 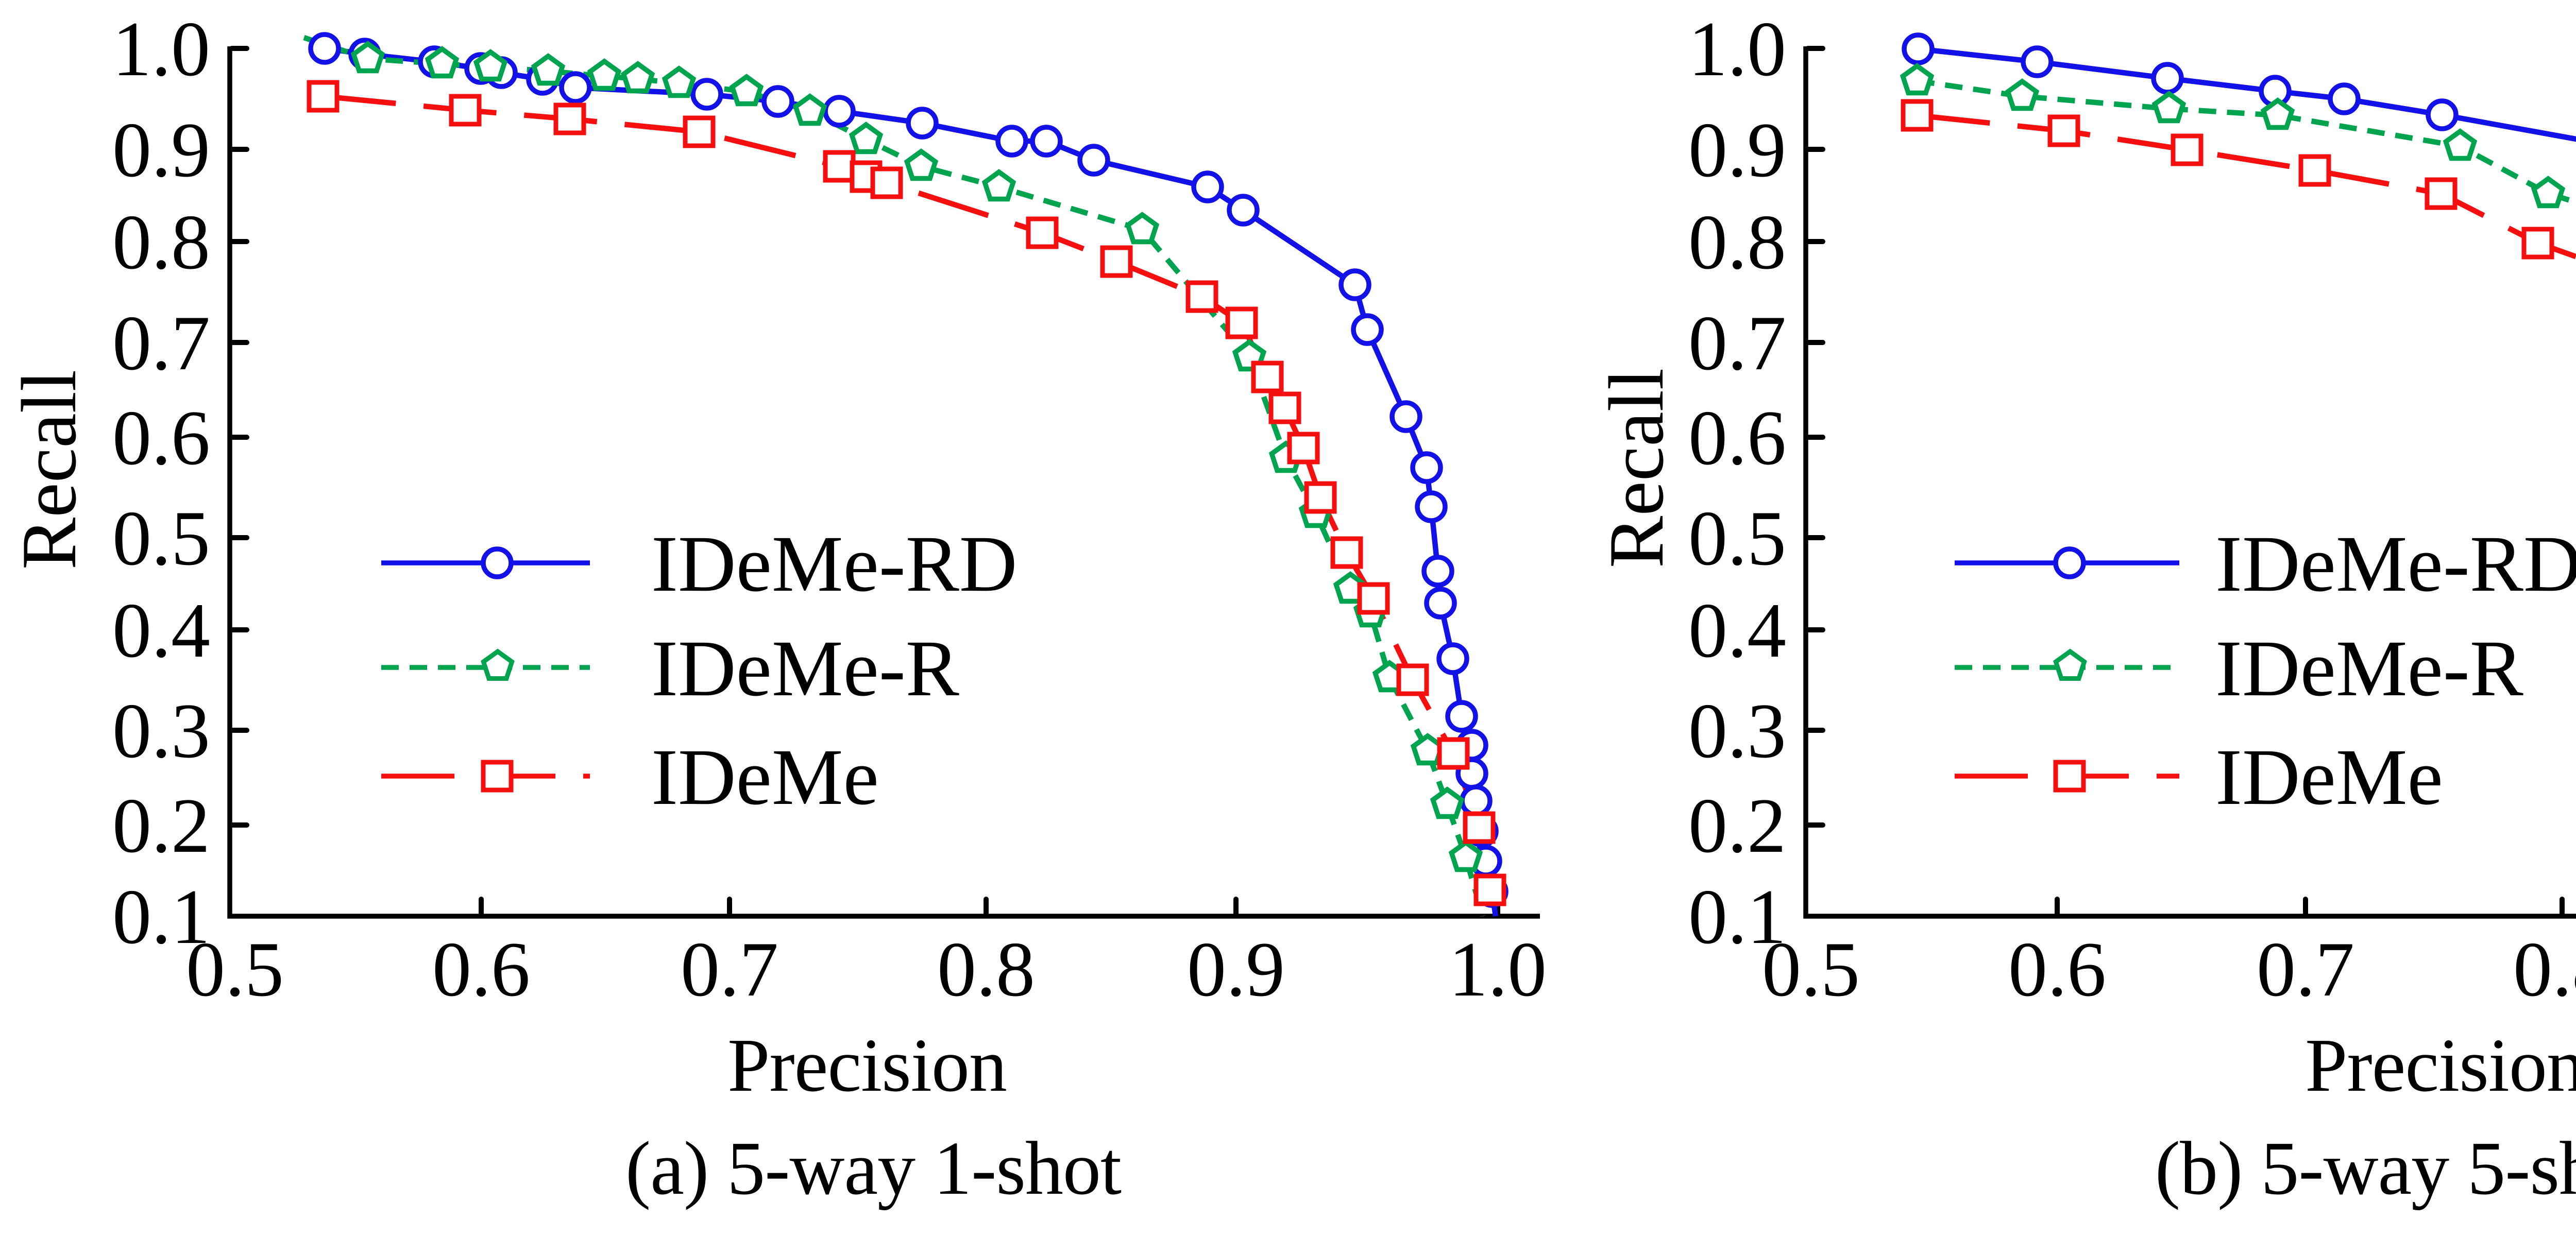 I want to click on svg-text: (a) 5-way 1-shot, so click(x=873, y=1168).